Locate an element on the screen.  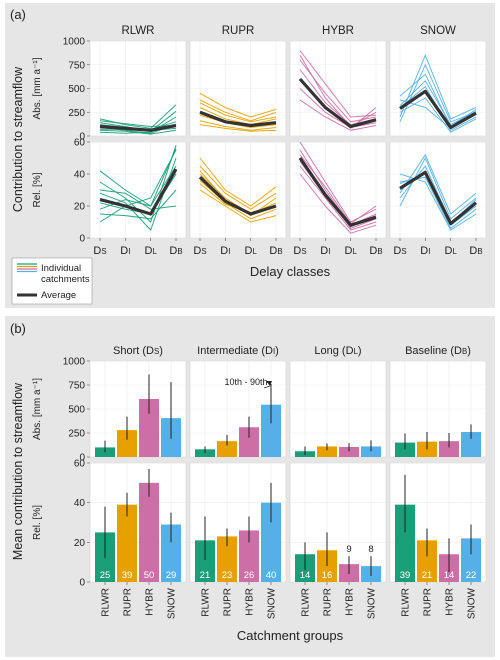
annotation-arrow is located at coordinates (267, 387).